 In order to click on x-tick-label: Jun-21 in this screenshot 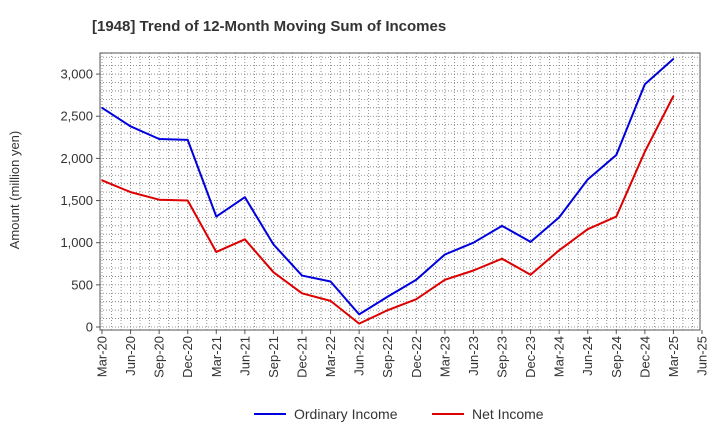, I will do `click(244, 356)`.